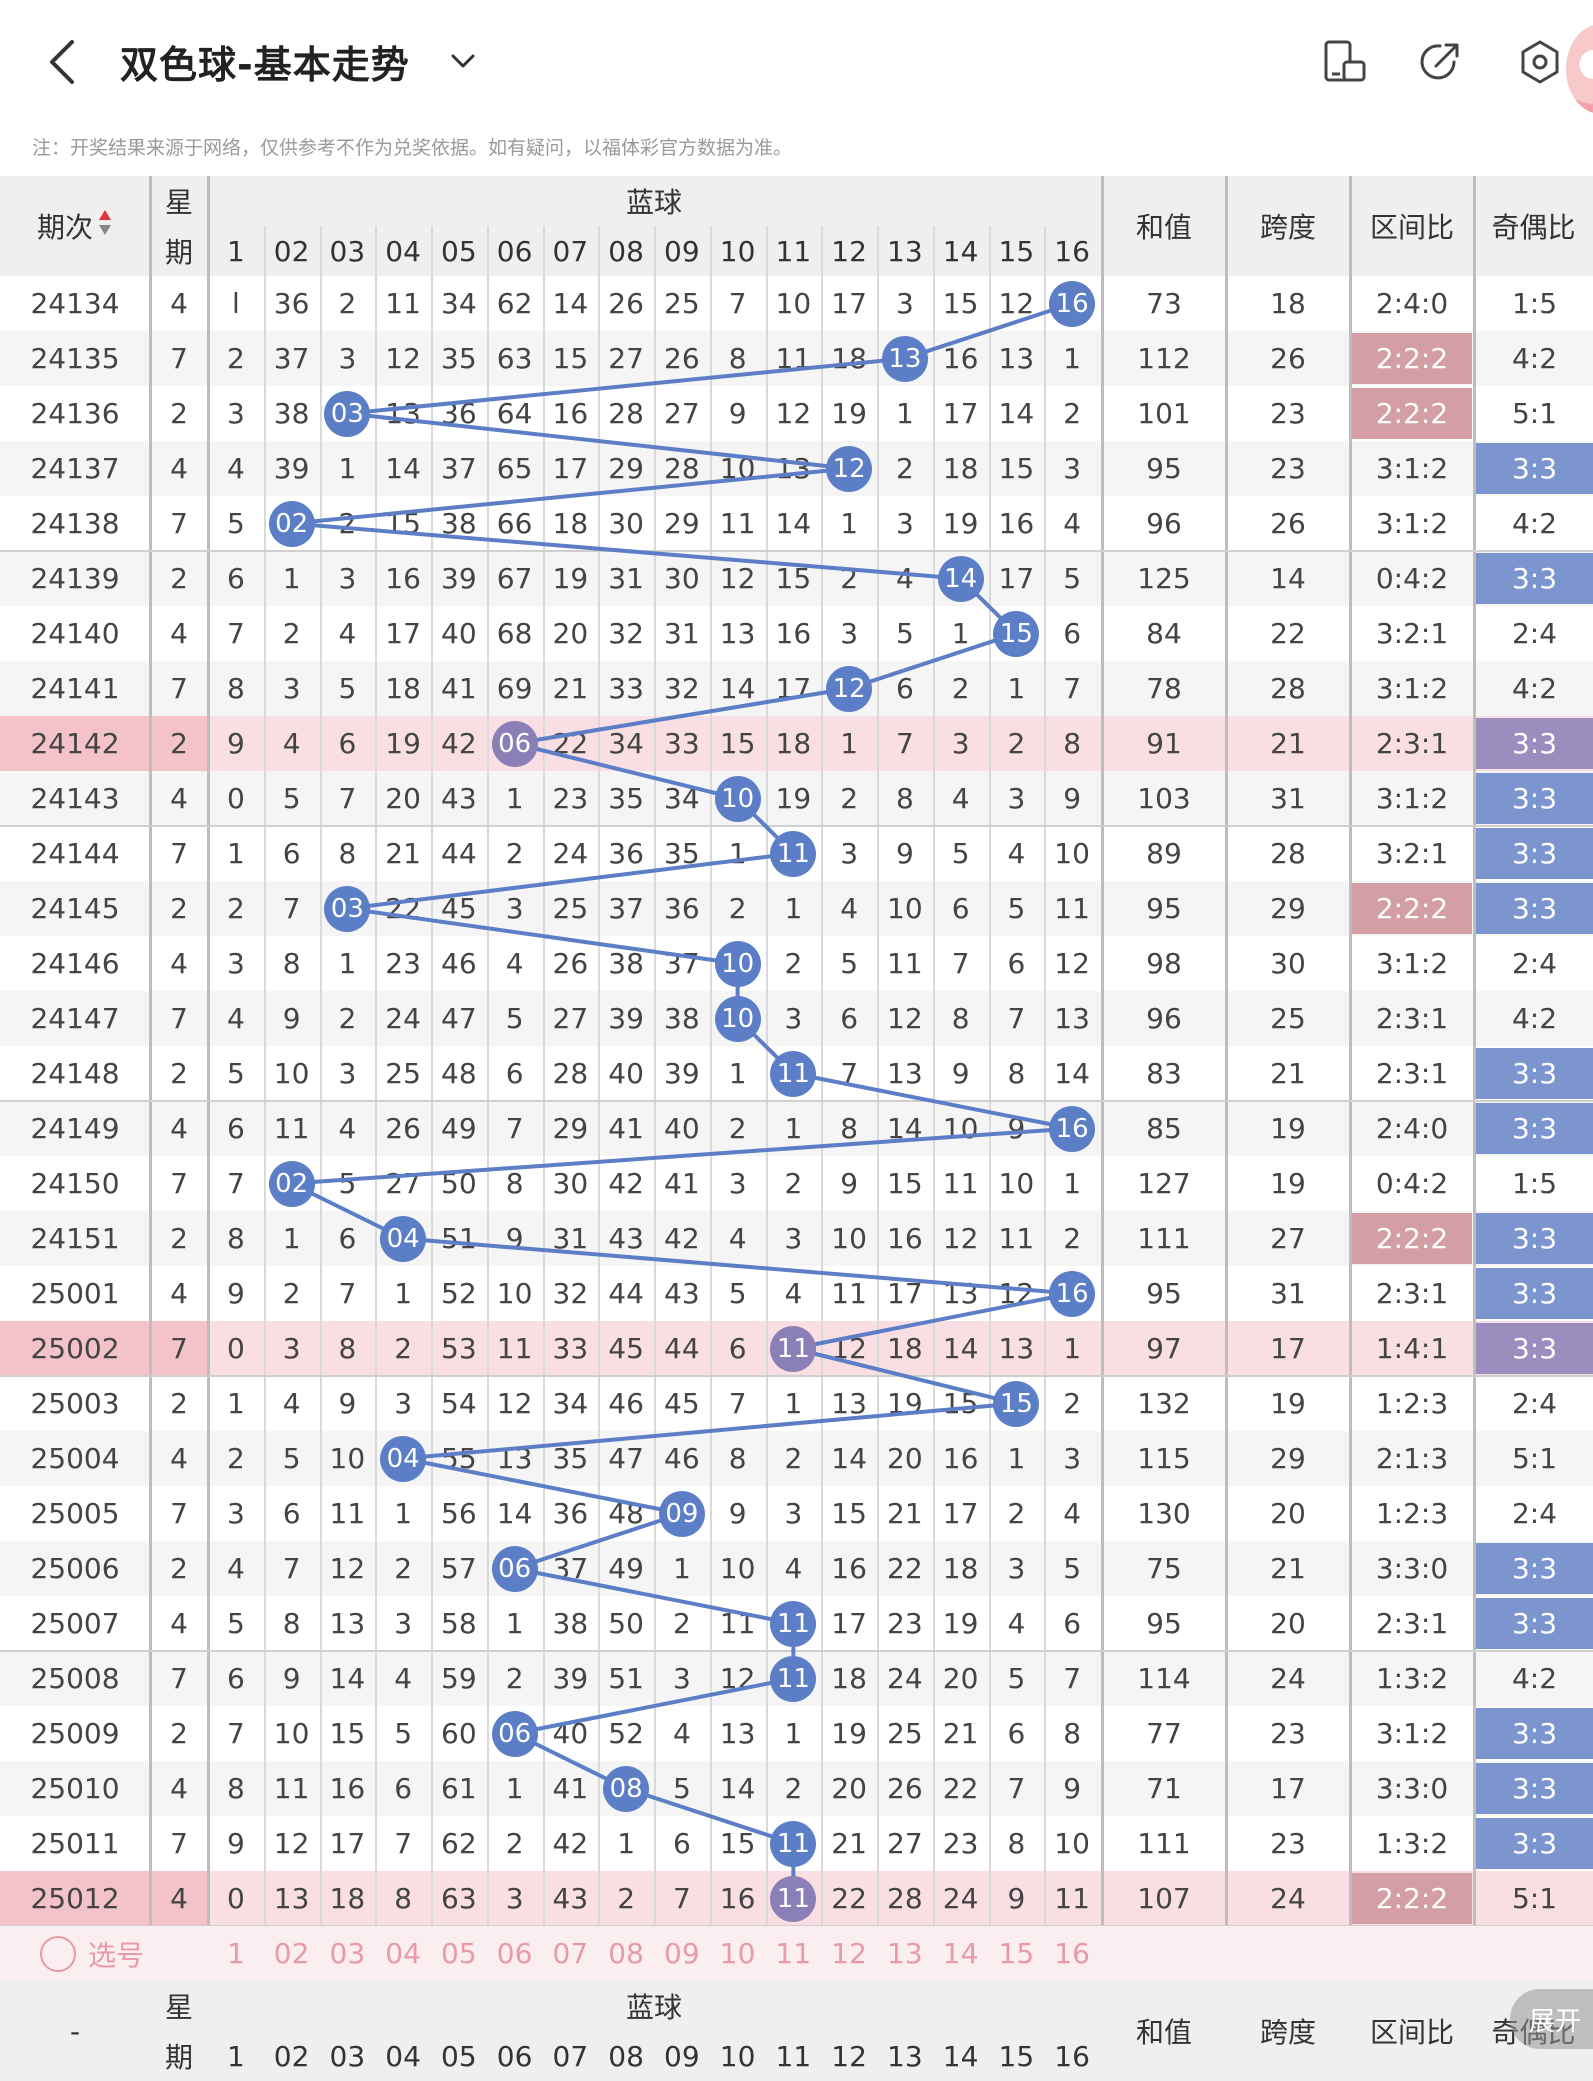 The height and width of the screenshot is (2081, 1593). I want to click on omission-cell: 2, so click(1072, 413).